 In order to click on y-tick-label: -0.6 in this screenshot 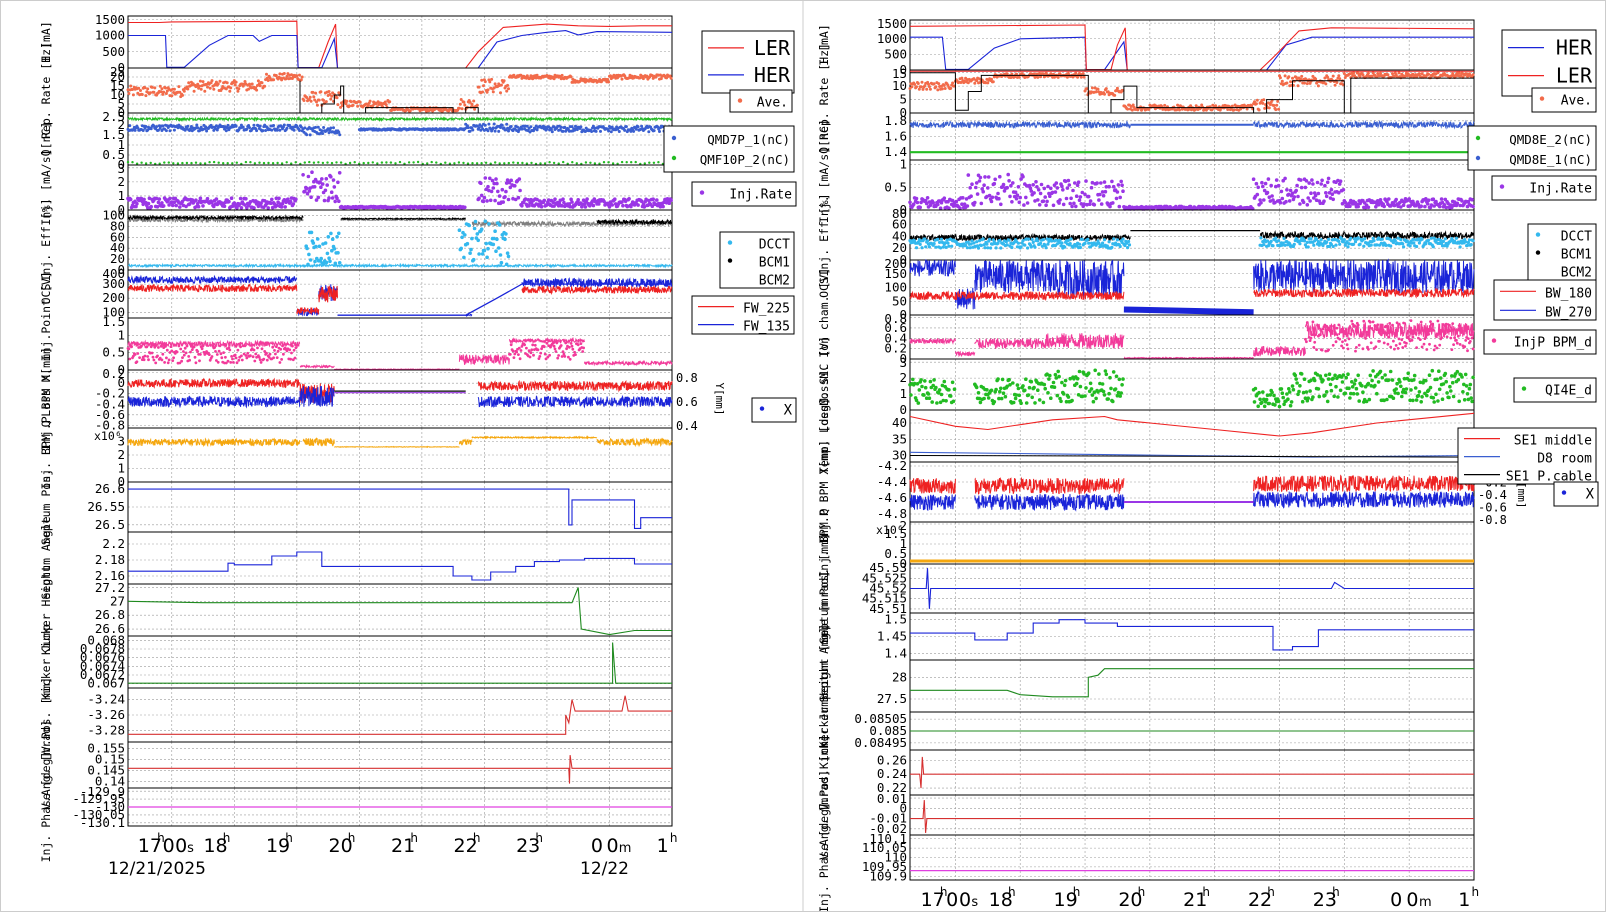, I will do `click(110, 414)`.